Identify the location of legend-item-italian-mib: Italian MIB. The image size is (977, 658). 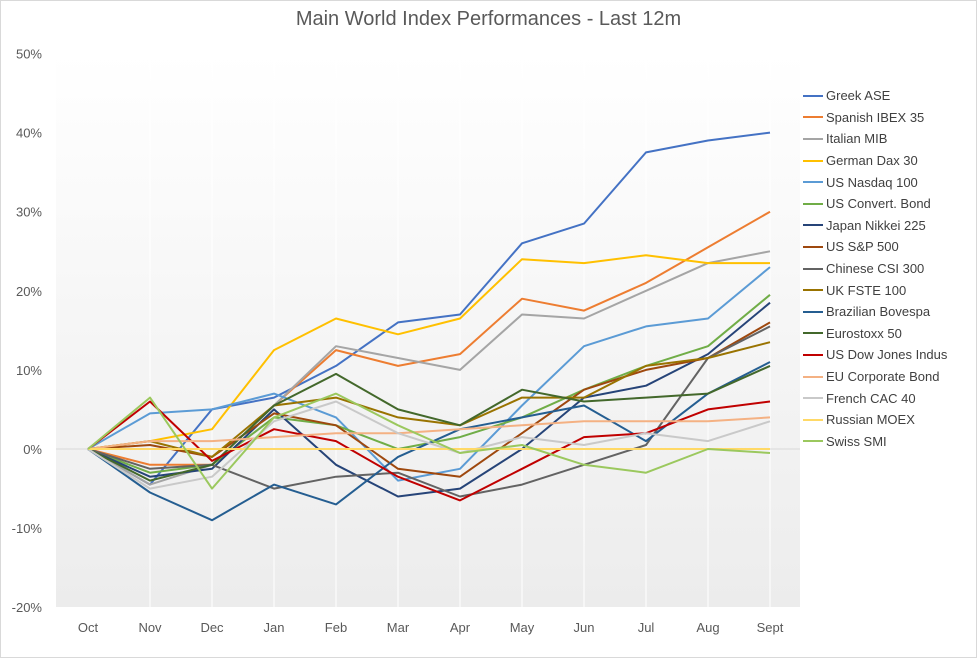
(875, 139).